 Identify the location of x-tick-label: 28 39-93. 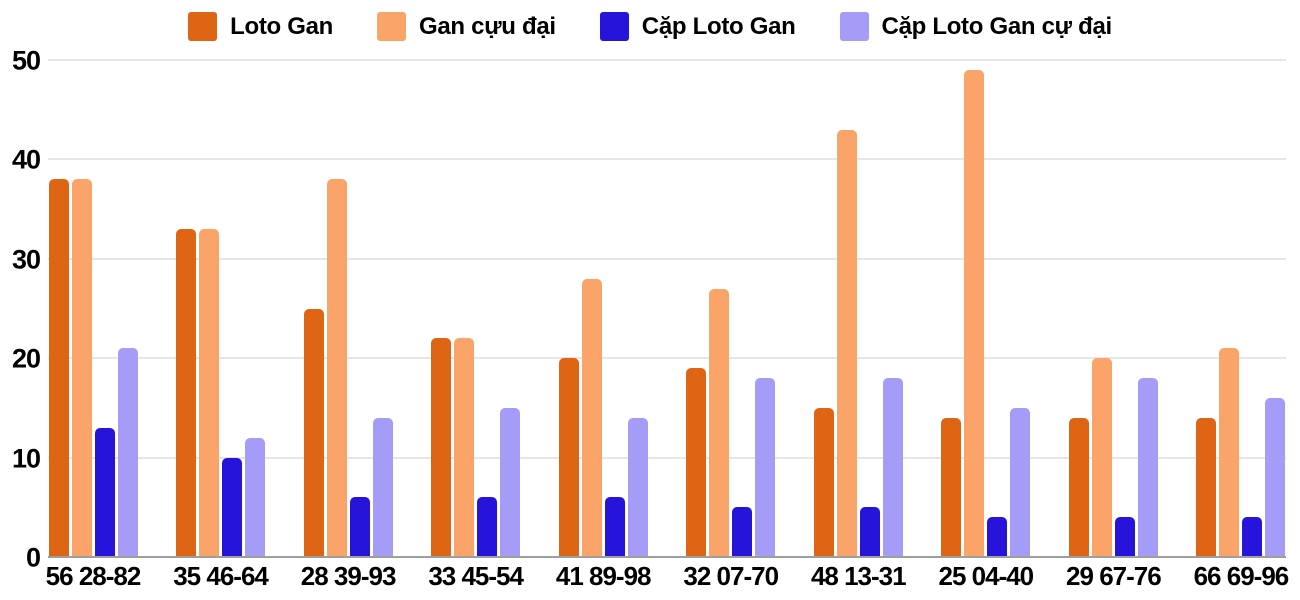
(348, 576).